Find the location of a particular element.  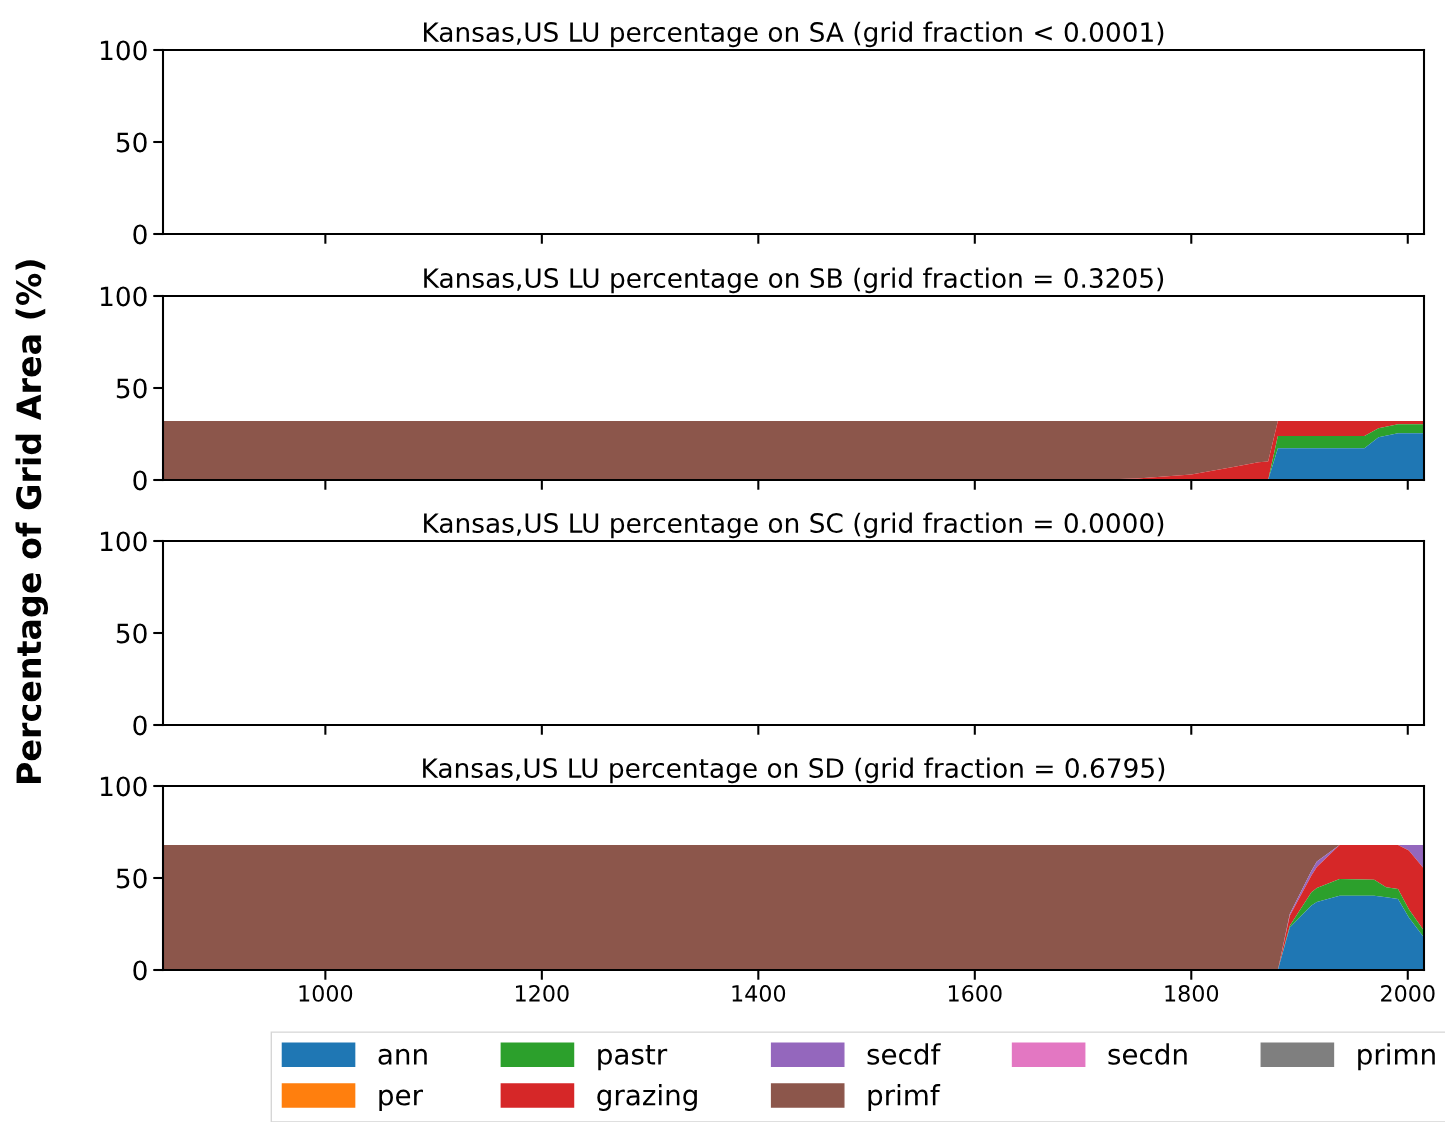

legend-label: primn is located at coordinates (1396, 1057).